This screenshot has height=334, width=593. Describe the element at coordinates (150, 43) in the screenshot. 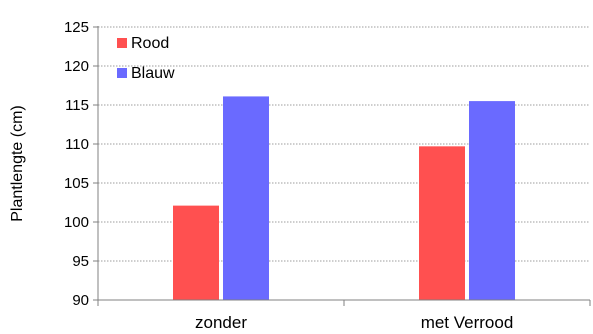

I see `legend-label-rood: Rood` at that location.